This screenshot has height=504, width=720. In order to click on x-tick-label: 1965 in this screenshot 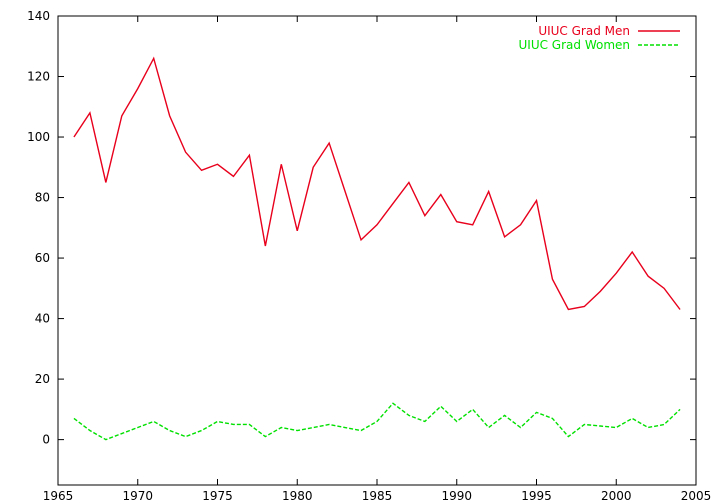, I will do `click(58, 496)`.